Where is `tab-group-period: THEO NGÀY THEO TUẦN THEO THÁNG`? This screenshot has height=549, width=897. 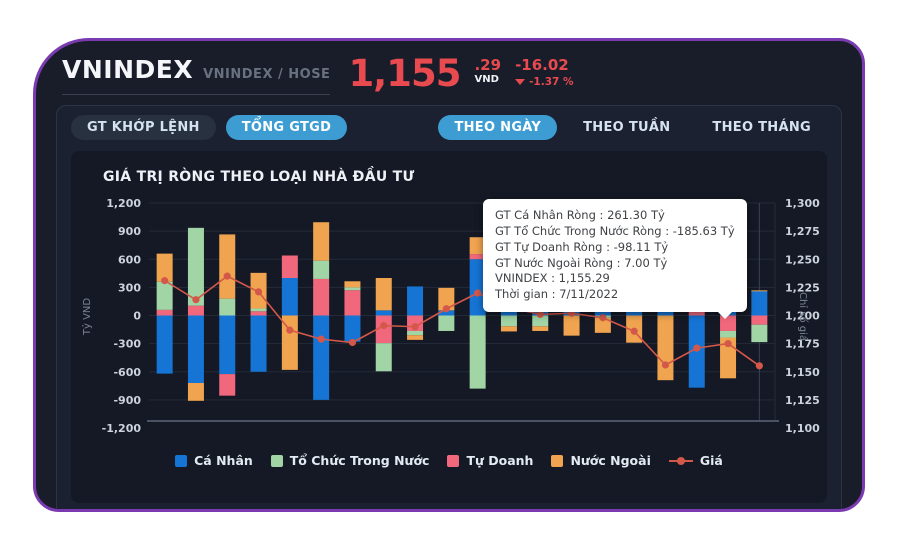
tab-group-period: THEO NGÀY THEO TUẦN THEO THÁNG is located at coordinates (632, 127).